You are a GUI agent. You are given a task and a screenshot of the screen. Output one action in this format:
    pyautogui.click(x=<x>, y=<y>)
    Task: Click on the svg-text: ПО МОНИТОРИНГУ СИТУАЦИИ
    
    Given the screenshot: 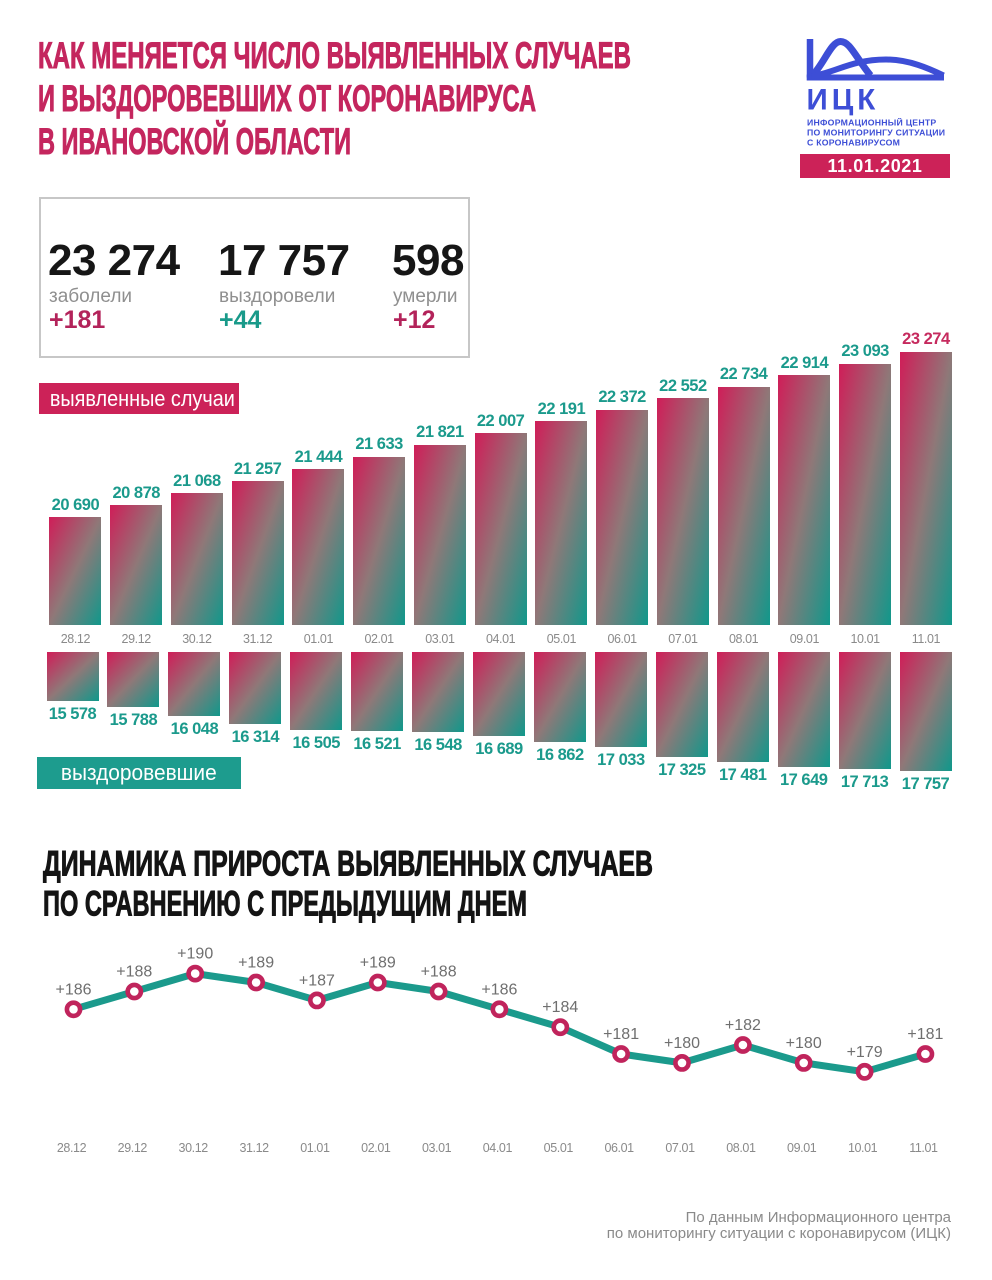 What is the action you would take?
    pyautogui.click(x=876, y=133)
    